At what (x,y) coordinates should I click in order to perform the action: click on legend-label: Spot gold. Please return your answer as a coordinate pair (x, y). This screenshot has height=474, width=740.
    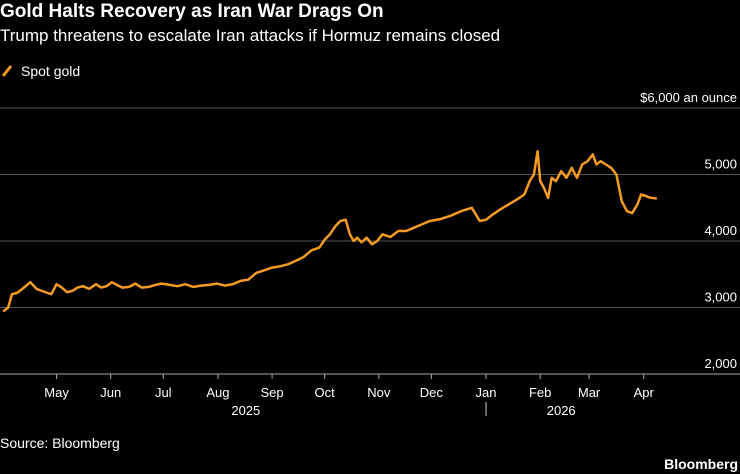
    Looking at the image, I should click on (51, 71).